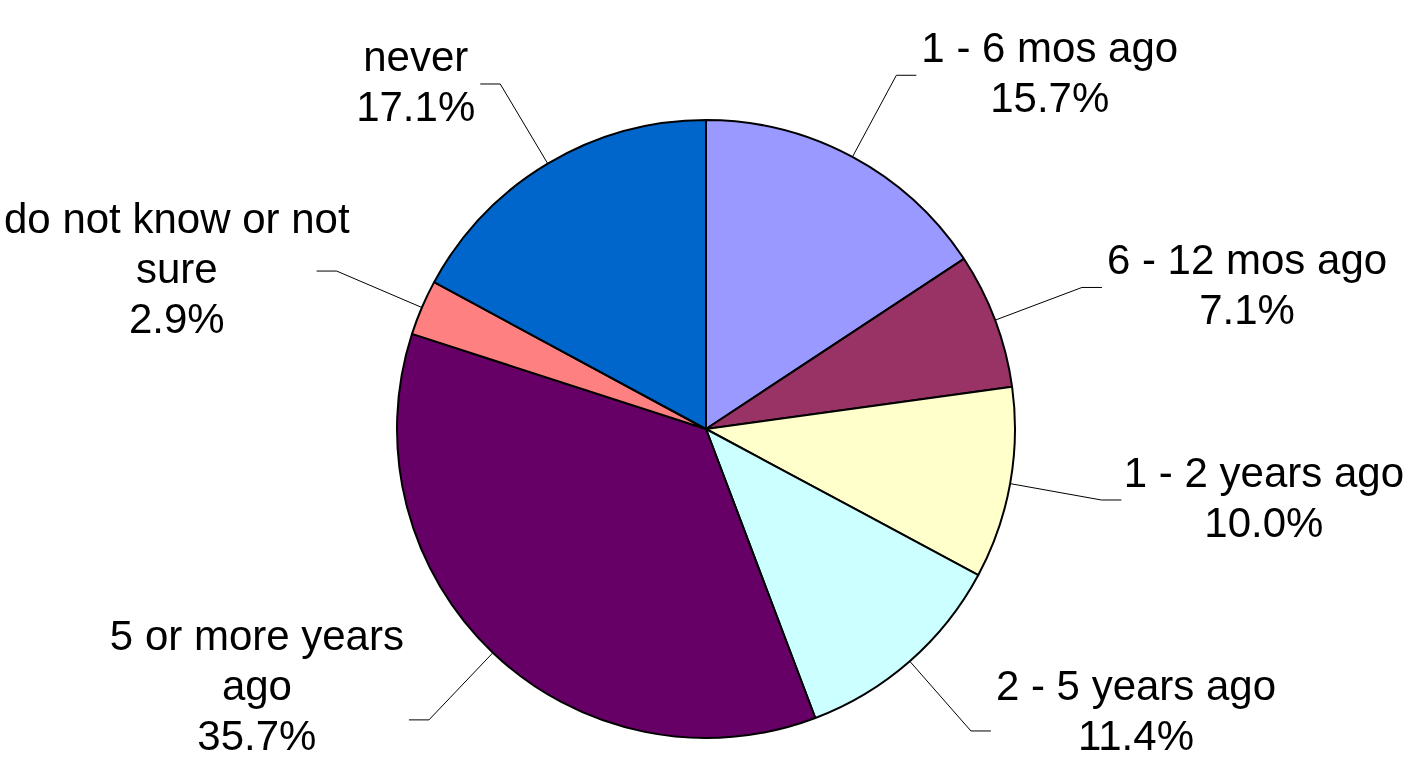  Describe the element at coordinates (1264, 472) in the screenshot. I see `slice-label: 1 - 2 years ago` at that location.